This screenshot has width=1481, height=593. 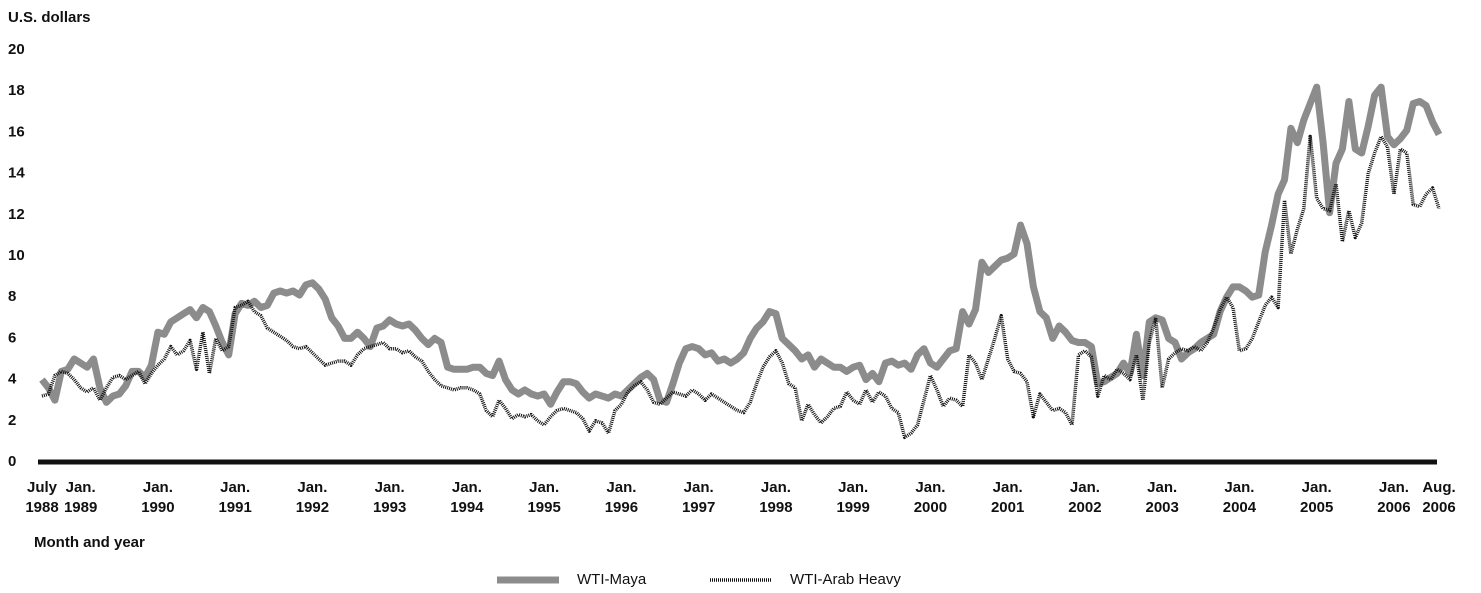 I want to click on x-tick-label: Jan. 1989, so click(x=80, y=497).